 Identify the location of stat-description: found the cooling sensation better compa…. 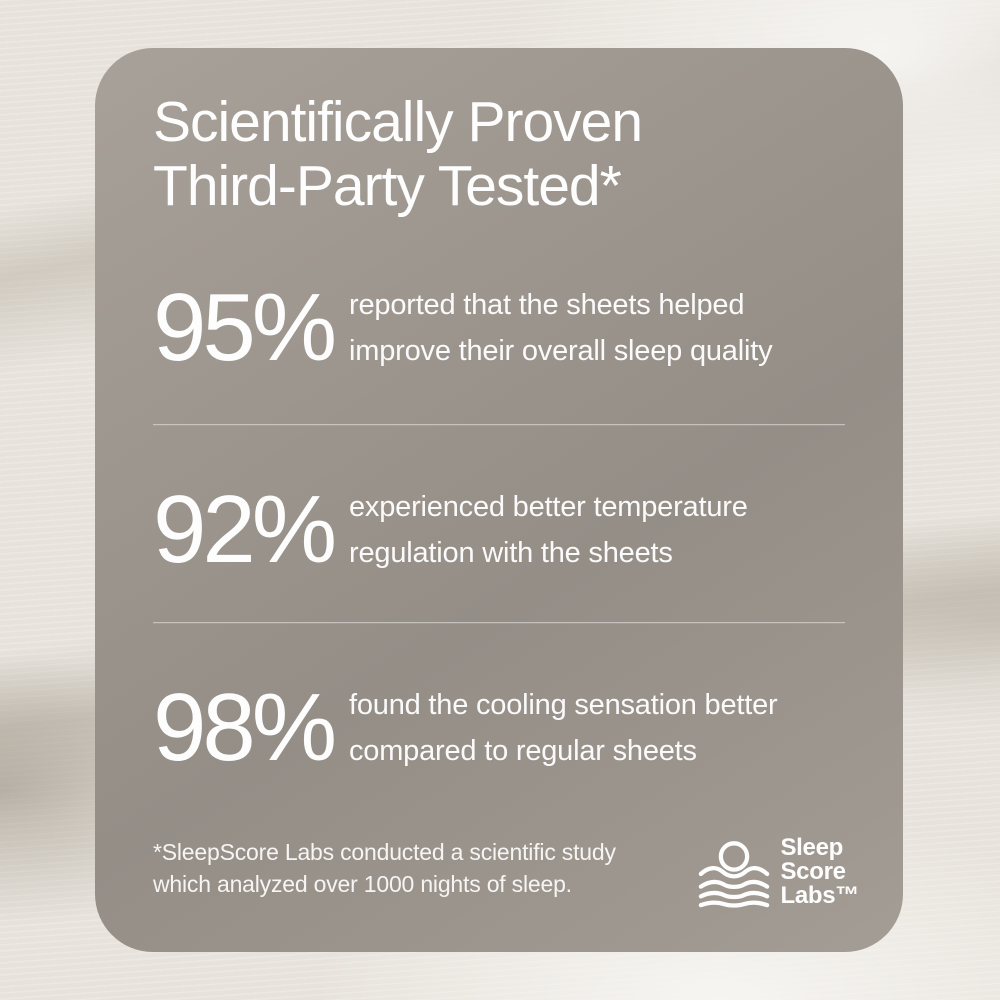
(563, 728).